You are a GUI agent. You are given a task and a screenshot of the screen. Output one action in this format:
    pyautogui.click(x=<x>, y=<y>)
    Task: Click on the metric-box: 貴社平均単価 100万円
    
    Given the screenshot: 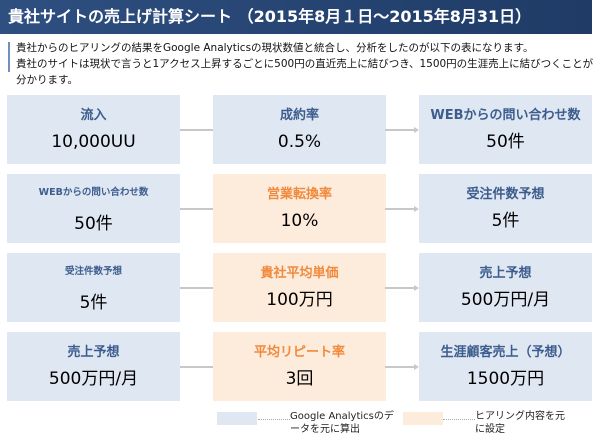 What is the action you would take?
    pyautogui.click(x=299, y=287)
    